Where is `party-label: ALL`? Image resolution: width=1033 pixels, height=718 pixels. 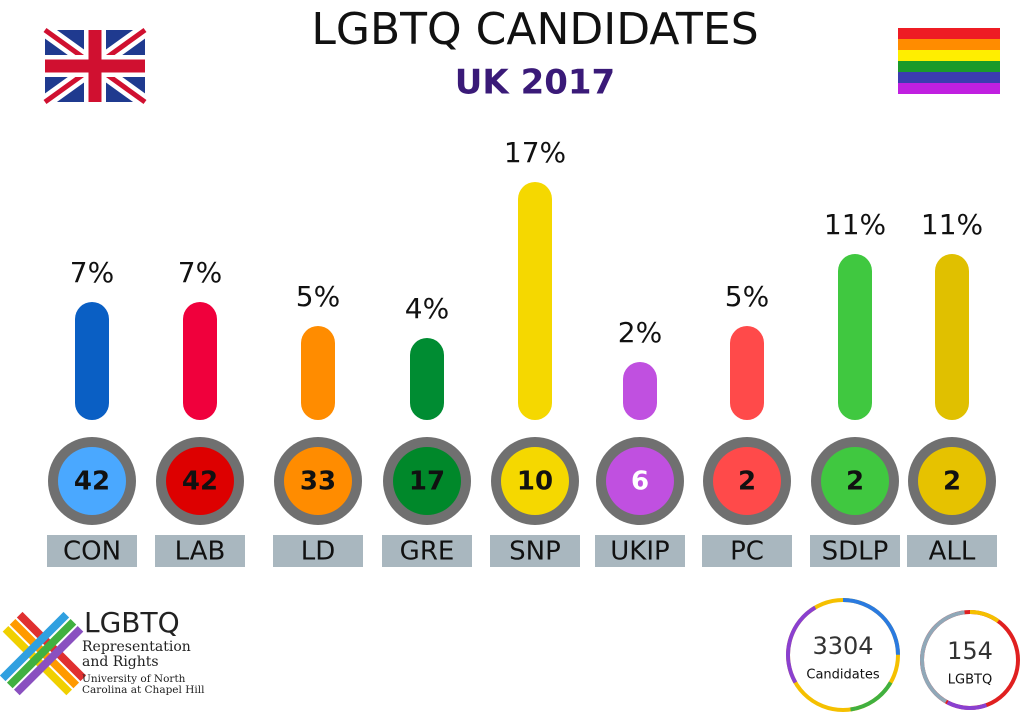
party-label: ALL is located at coordinates (952, 552).